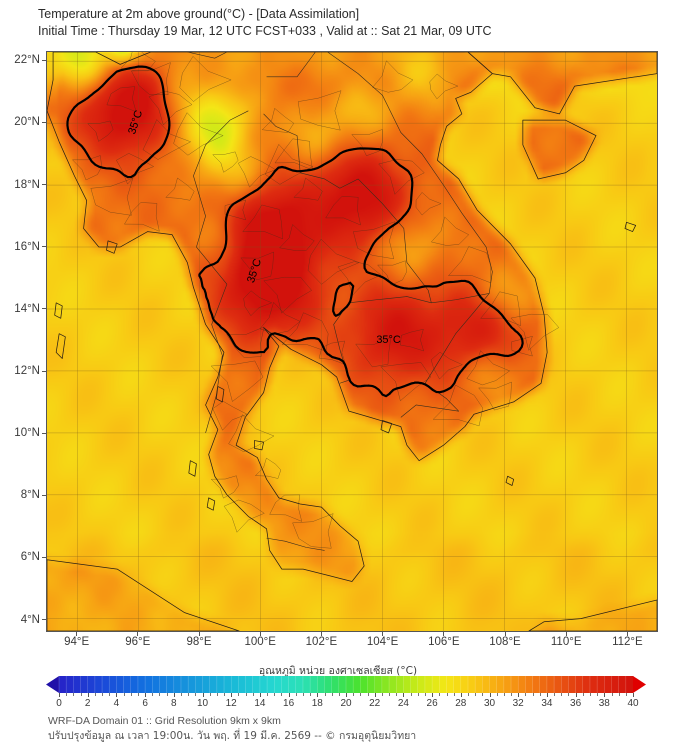 Image resolution: width=676 pixels, height=756 pixels. What do you see at coordinates (633, 703) in the screenshot?
I see `colorbar-tick-label: 40` at bounding box center [633, 703].